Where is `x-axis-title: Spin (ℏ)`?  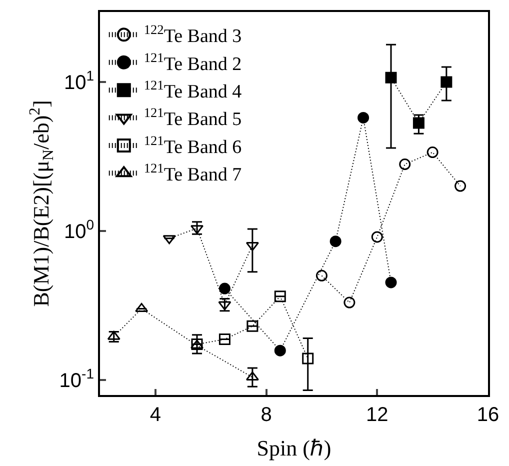 x-axis-title: Spin (ℏ) is located at coordinates (294, 447).